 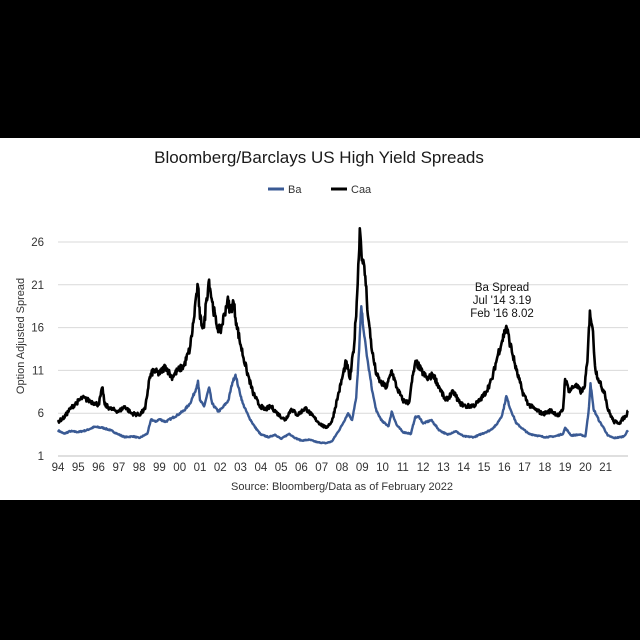 I want to click on x-tick-label: 99, so click(x=159, y=468).